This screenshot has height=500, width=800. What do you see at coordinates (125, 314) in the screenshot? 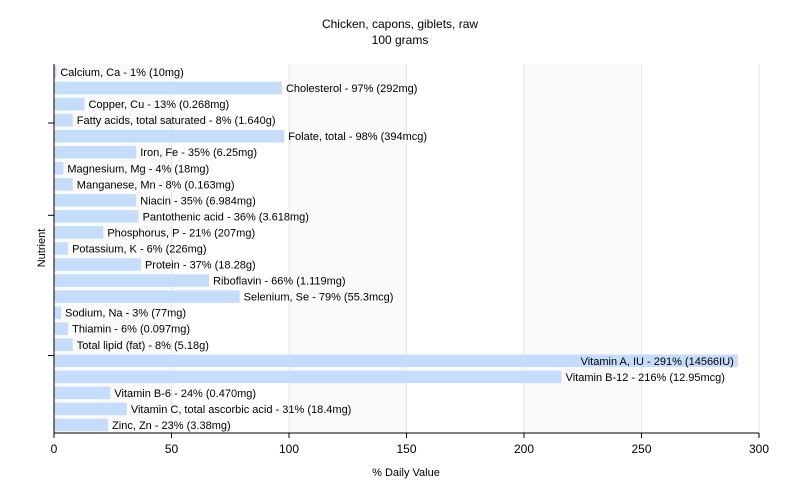
I see `bar-label: Sodium, Na - 3% (77mg)` at bounding box center [125, 314].